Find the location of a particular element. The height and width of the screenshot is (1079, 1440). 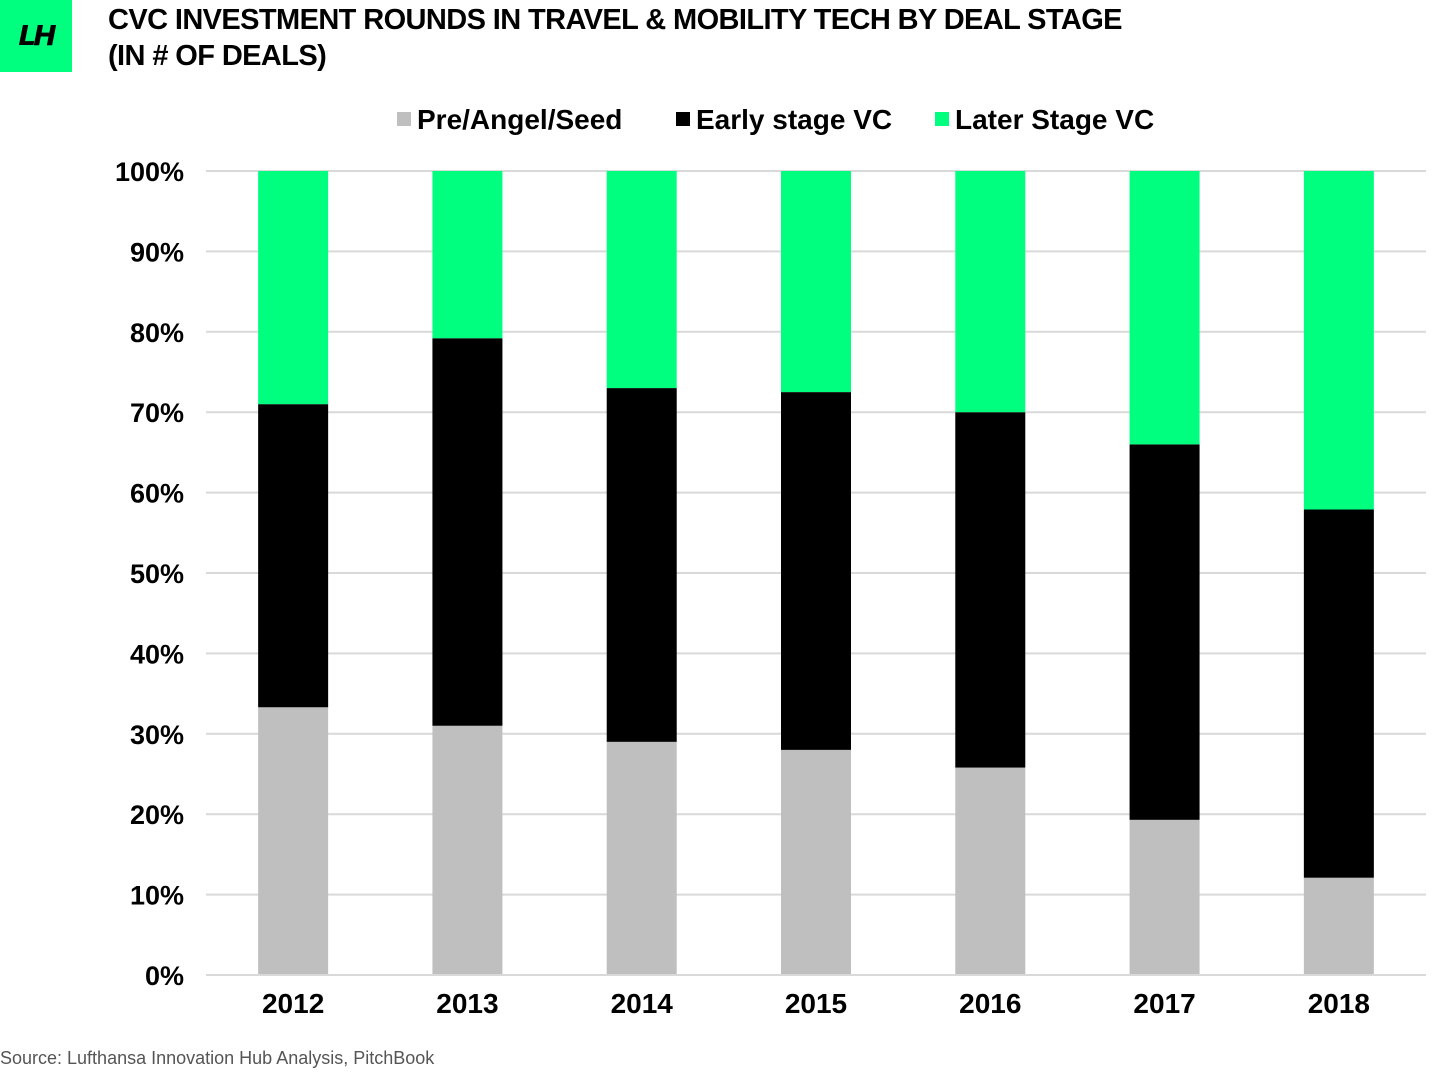

bar-segment-early-stage-vc-2013 is located at coordinates (467, 532).